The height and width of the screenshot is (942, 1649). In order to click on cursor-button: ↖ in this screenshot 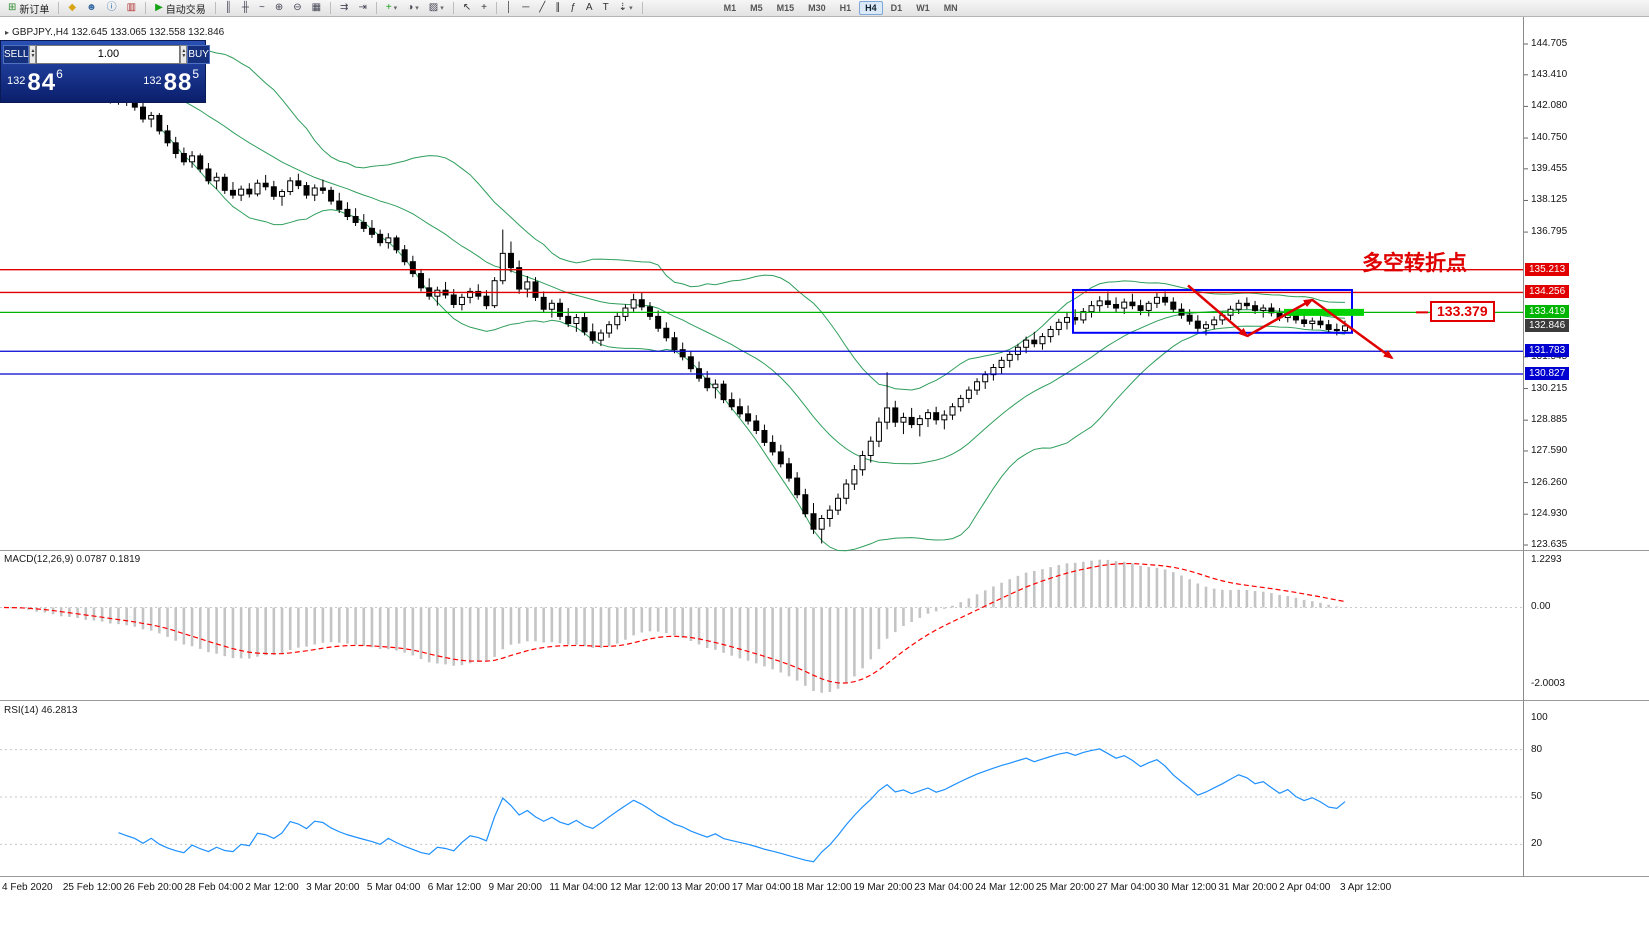, I will do `click(467, 8)`.